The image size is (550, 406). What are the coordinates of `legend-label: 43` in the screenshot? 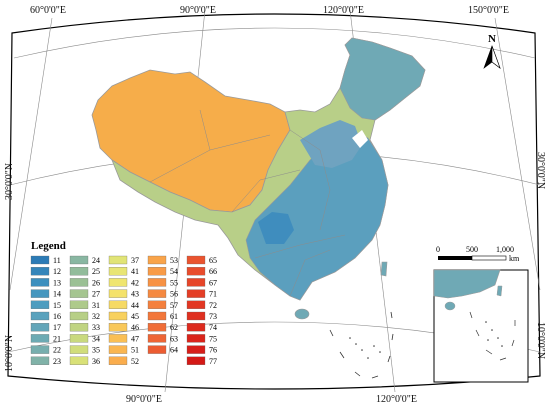 It's located at (135, 294).